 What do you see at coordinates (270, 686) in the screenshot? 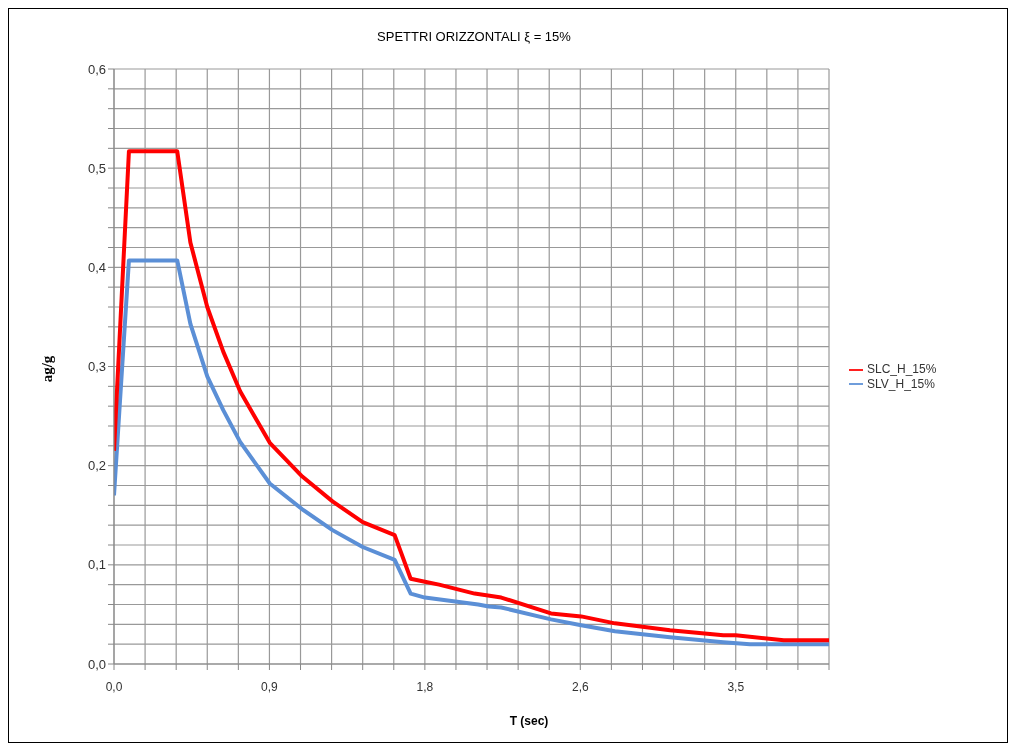
I see `x-tick-label: 0,9` at bounding box center [270, 686].